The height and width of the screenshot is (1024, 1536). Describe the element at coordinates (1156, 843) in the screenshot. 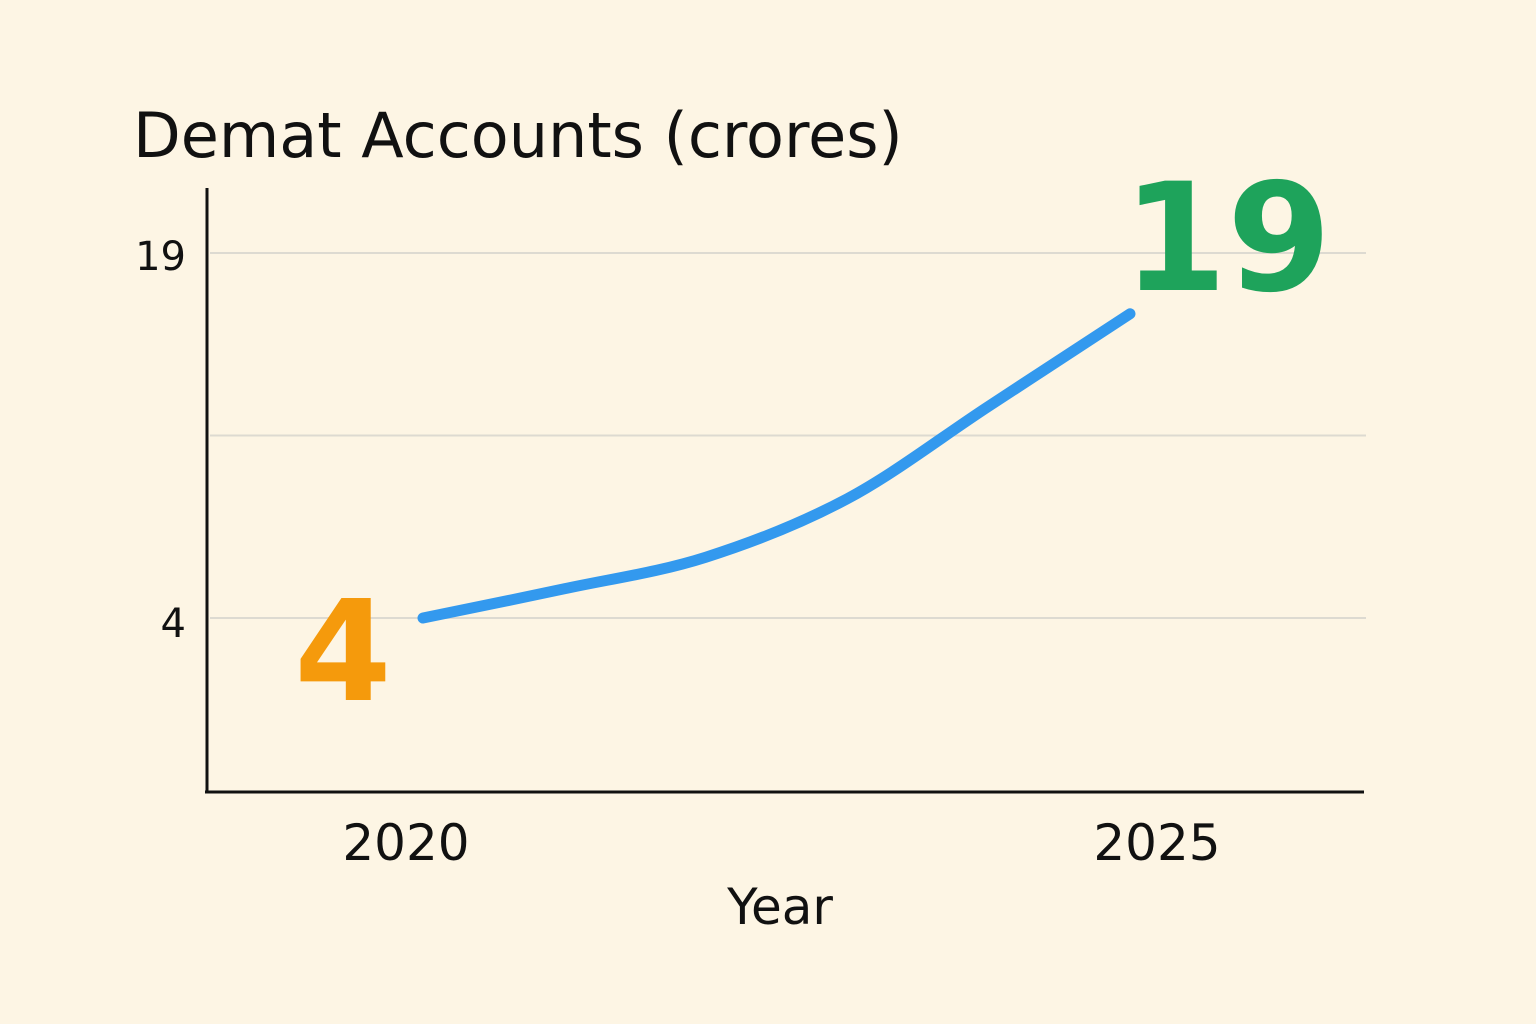

I see `x-tick-label-2025: 2025` at that location.